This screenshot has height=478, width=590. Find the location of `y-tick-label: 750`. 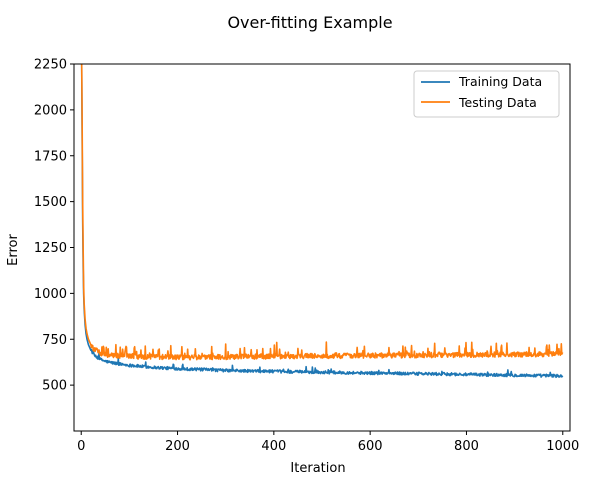

y-tick-label: 750 is located at coordinates (54, 340).